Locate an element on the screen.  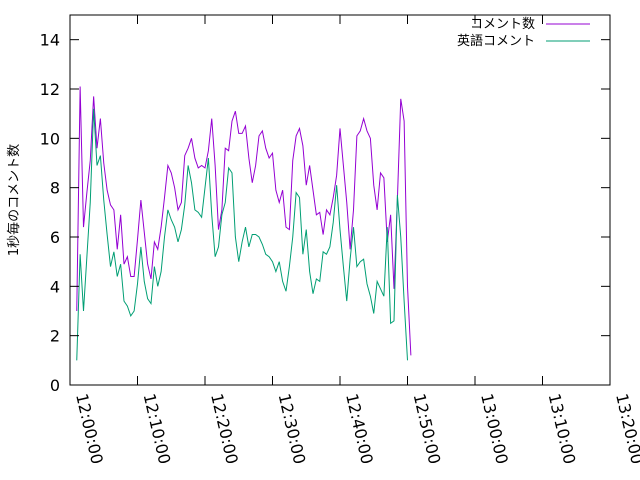
y-axis-label: 1秒毎のコメント数 is located at coordinates (14, 200).